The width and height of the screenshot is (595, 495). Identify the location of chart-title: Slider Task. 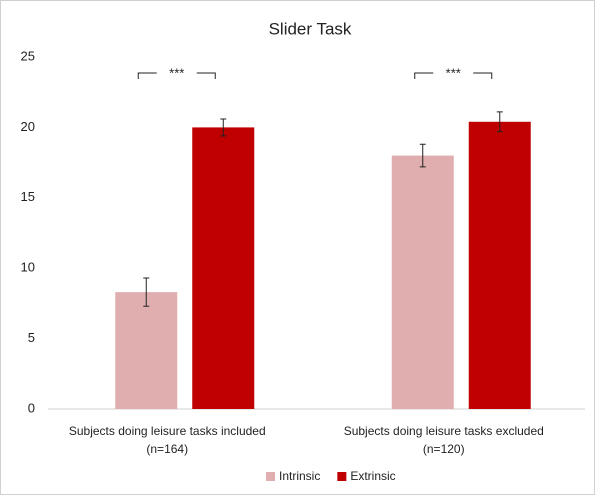
(310, 28).